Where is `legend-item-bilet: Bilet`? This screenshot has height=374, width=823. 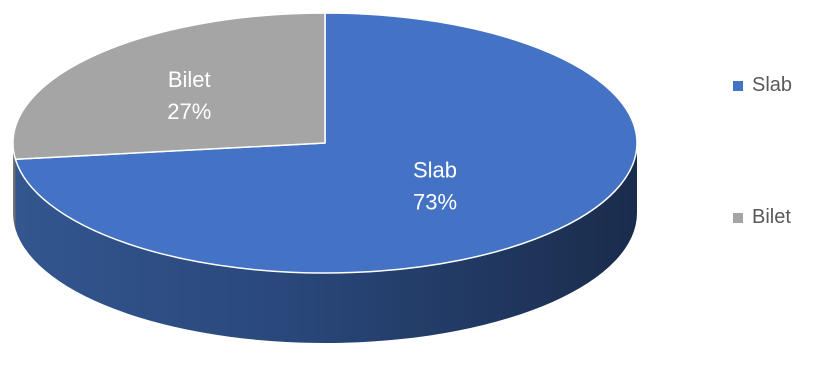 legend-item-bilet: Bilet is located at coordinates (762, 217).